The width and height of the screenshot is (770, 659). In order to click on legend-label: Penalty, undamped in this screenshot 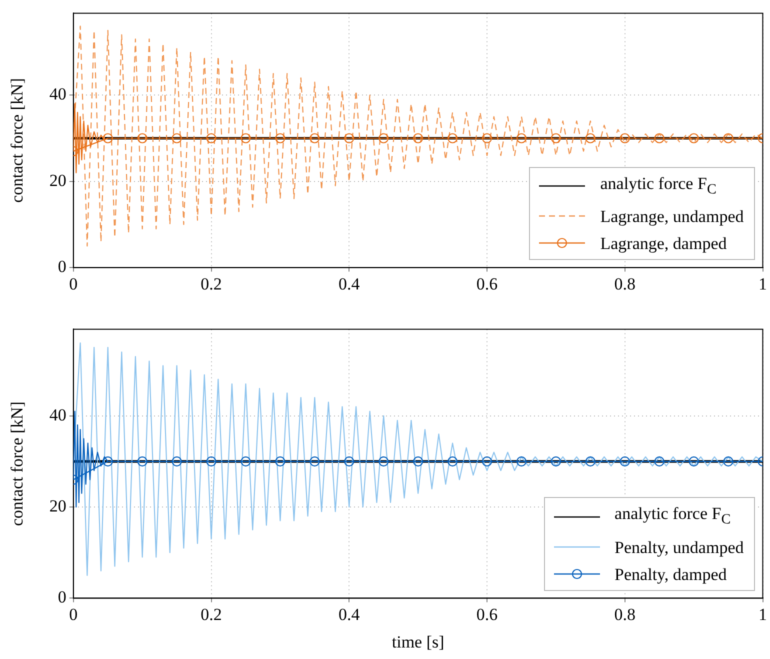, I will do `click(679, 547)`.